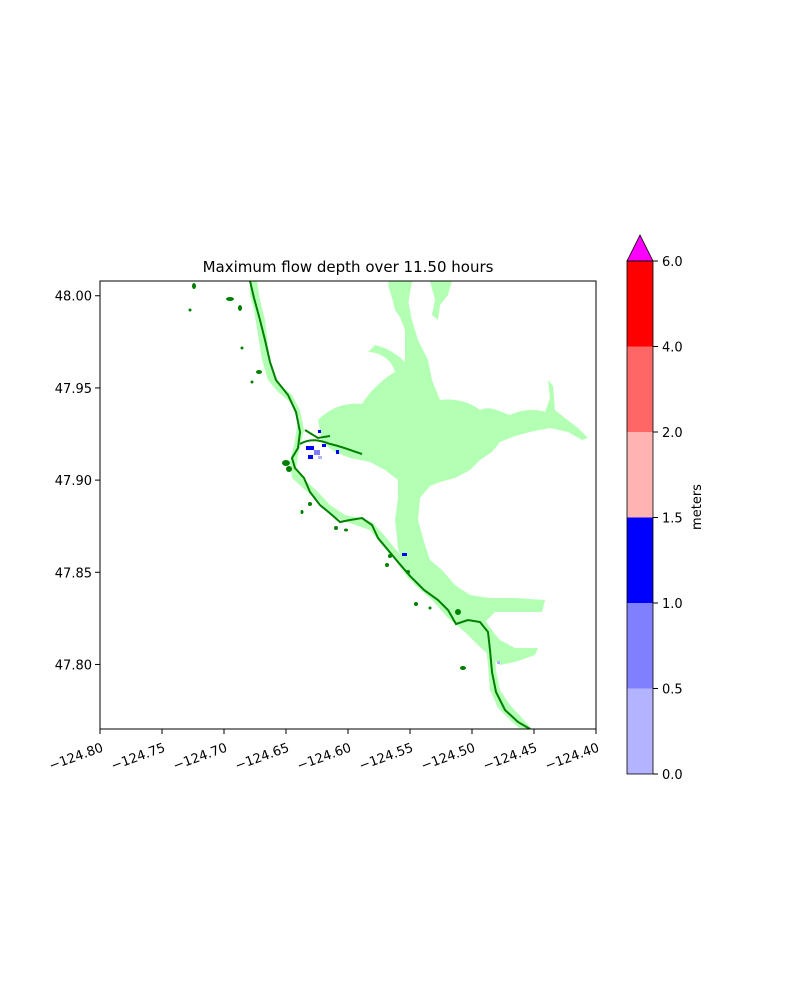  Describe the element at coordinates (672, 262) in the screenshot. I see `colorbar-tick-label: 6.0` at that location.